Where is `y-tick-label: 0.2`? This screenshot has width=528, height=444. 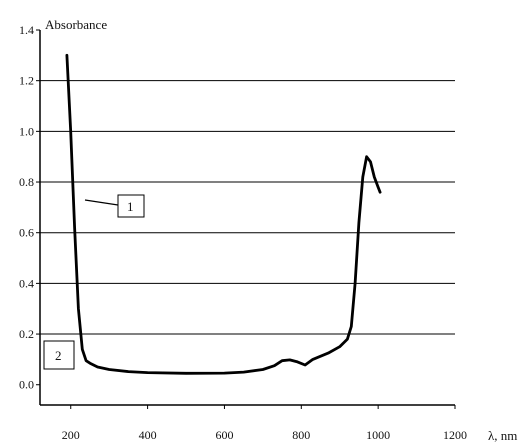 y-tick-label: 0.2 is located at coordinates (26, 334).